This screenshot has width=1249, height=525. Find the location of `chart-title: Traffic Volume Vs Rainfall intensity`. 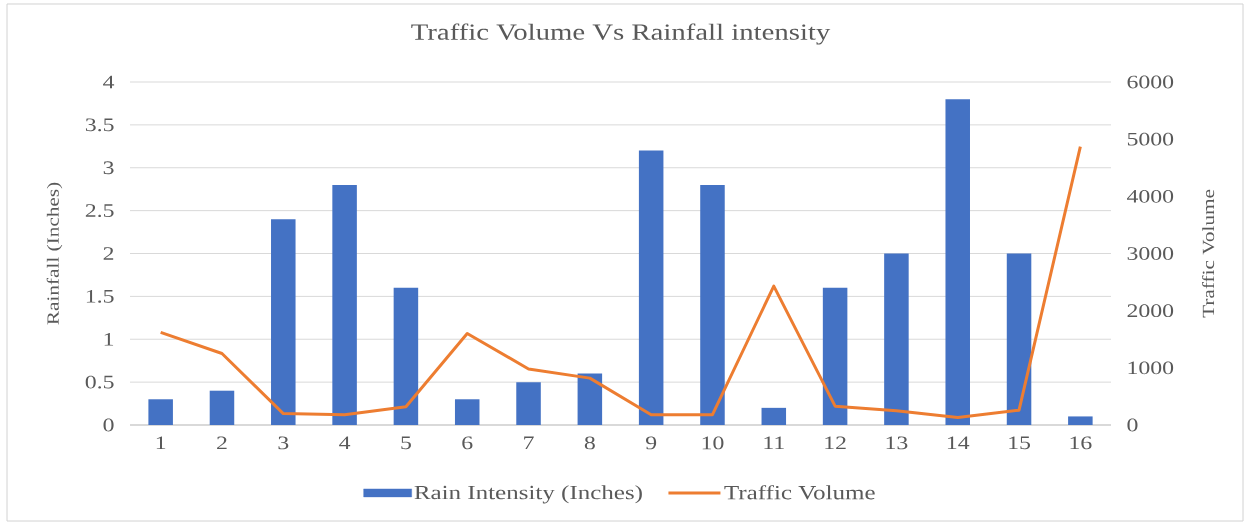

chart-title: Traffic Volume Vs Rainfall intensity is located at coordinates (621, 34).